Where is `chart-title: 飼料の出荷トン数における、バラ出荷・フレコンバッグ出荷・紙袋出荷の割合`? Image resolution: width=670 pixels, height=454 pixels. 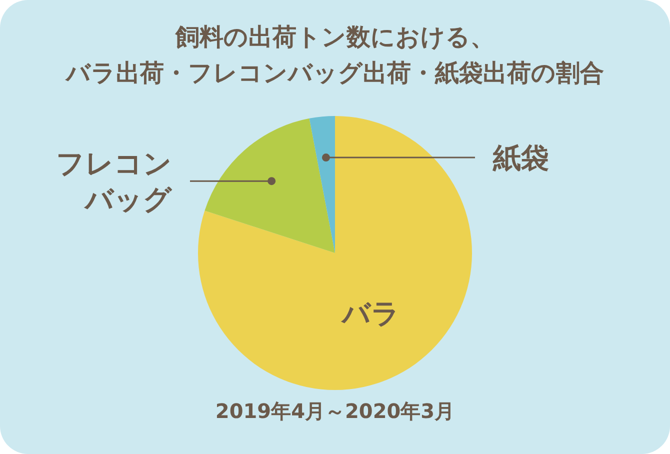 chart-title: 飼料の出荷トン数における、バラ出荷・フレコンバッグ出荷・紙袋出荷の割合 is located at coordinates (334, 55).